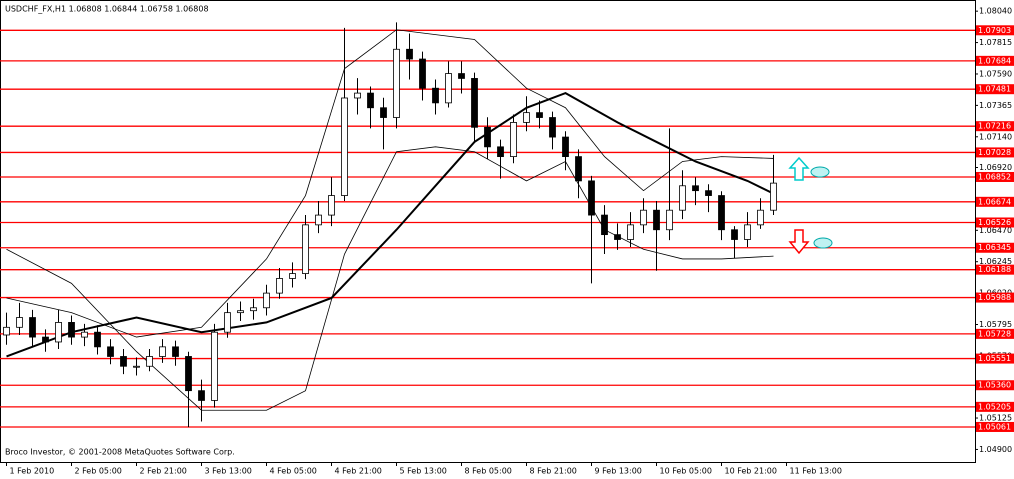  I want to click on level-label: 1.07028, so click(994, 152).